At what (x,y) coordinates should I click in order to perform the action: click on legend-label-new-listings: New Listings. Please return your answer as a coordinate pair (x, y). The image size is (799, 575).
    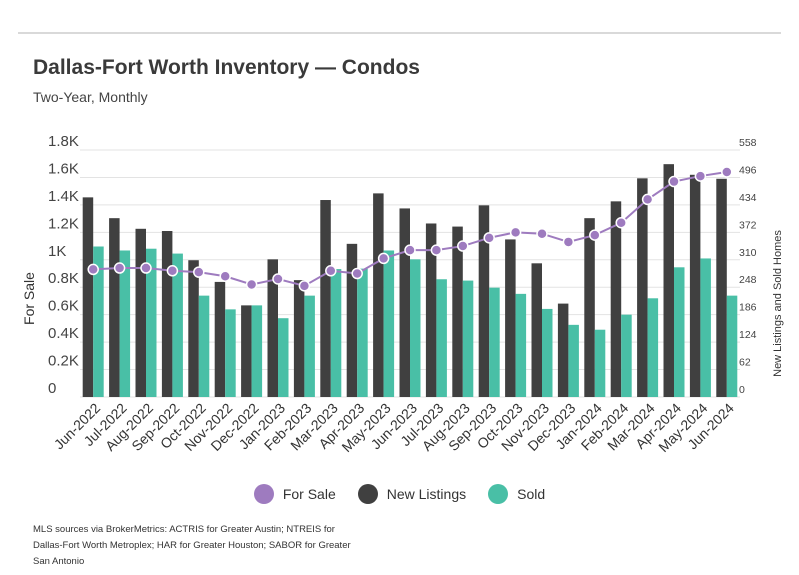
    Looking at the image, I should click on (426, 494).